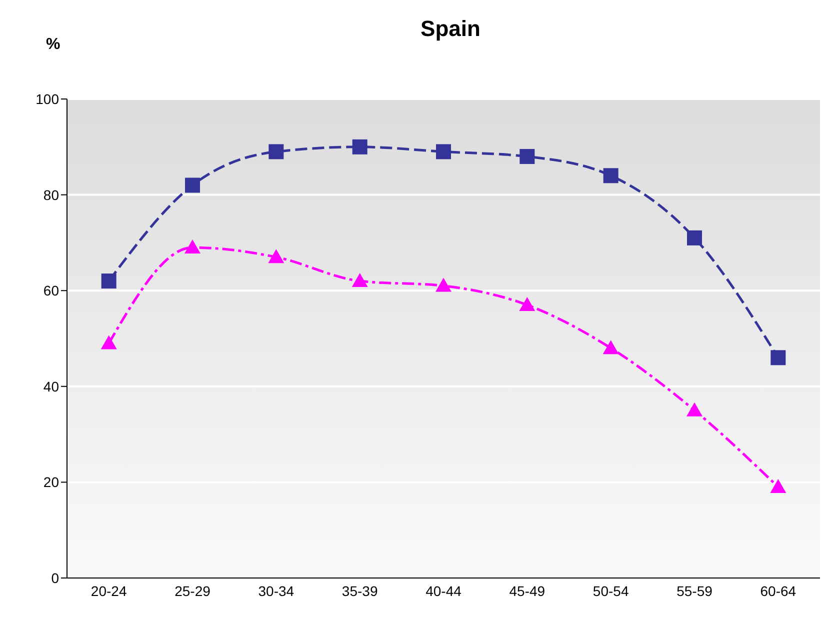 This screenshot has width=834, height=626. I want to click on x-tick-label: 35-39, so click(360, 590).